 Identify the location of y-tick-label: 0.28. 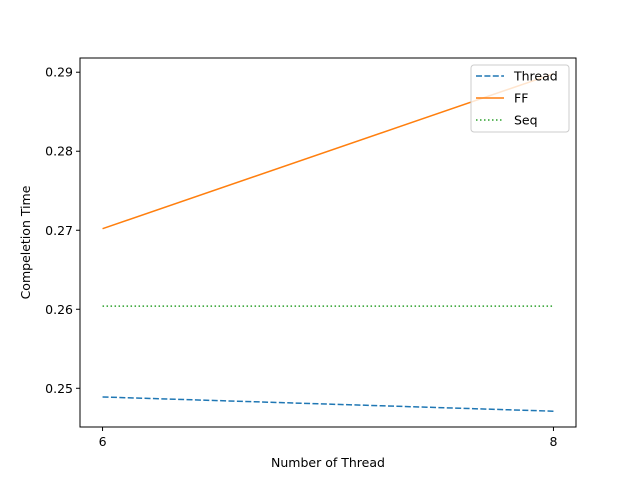
(59, 151).